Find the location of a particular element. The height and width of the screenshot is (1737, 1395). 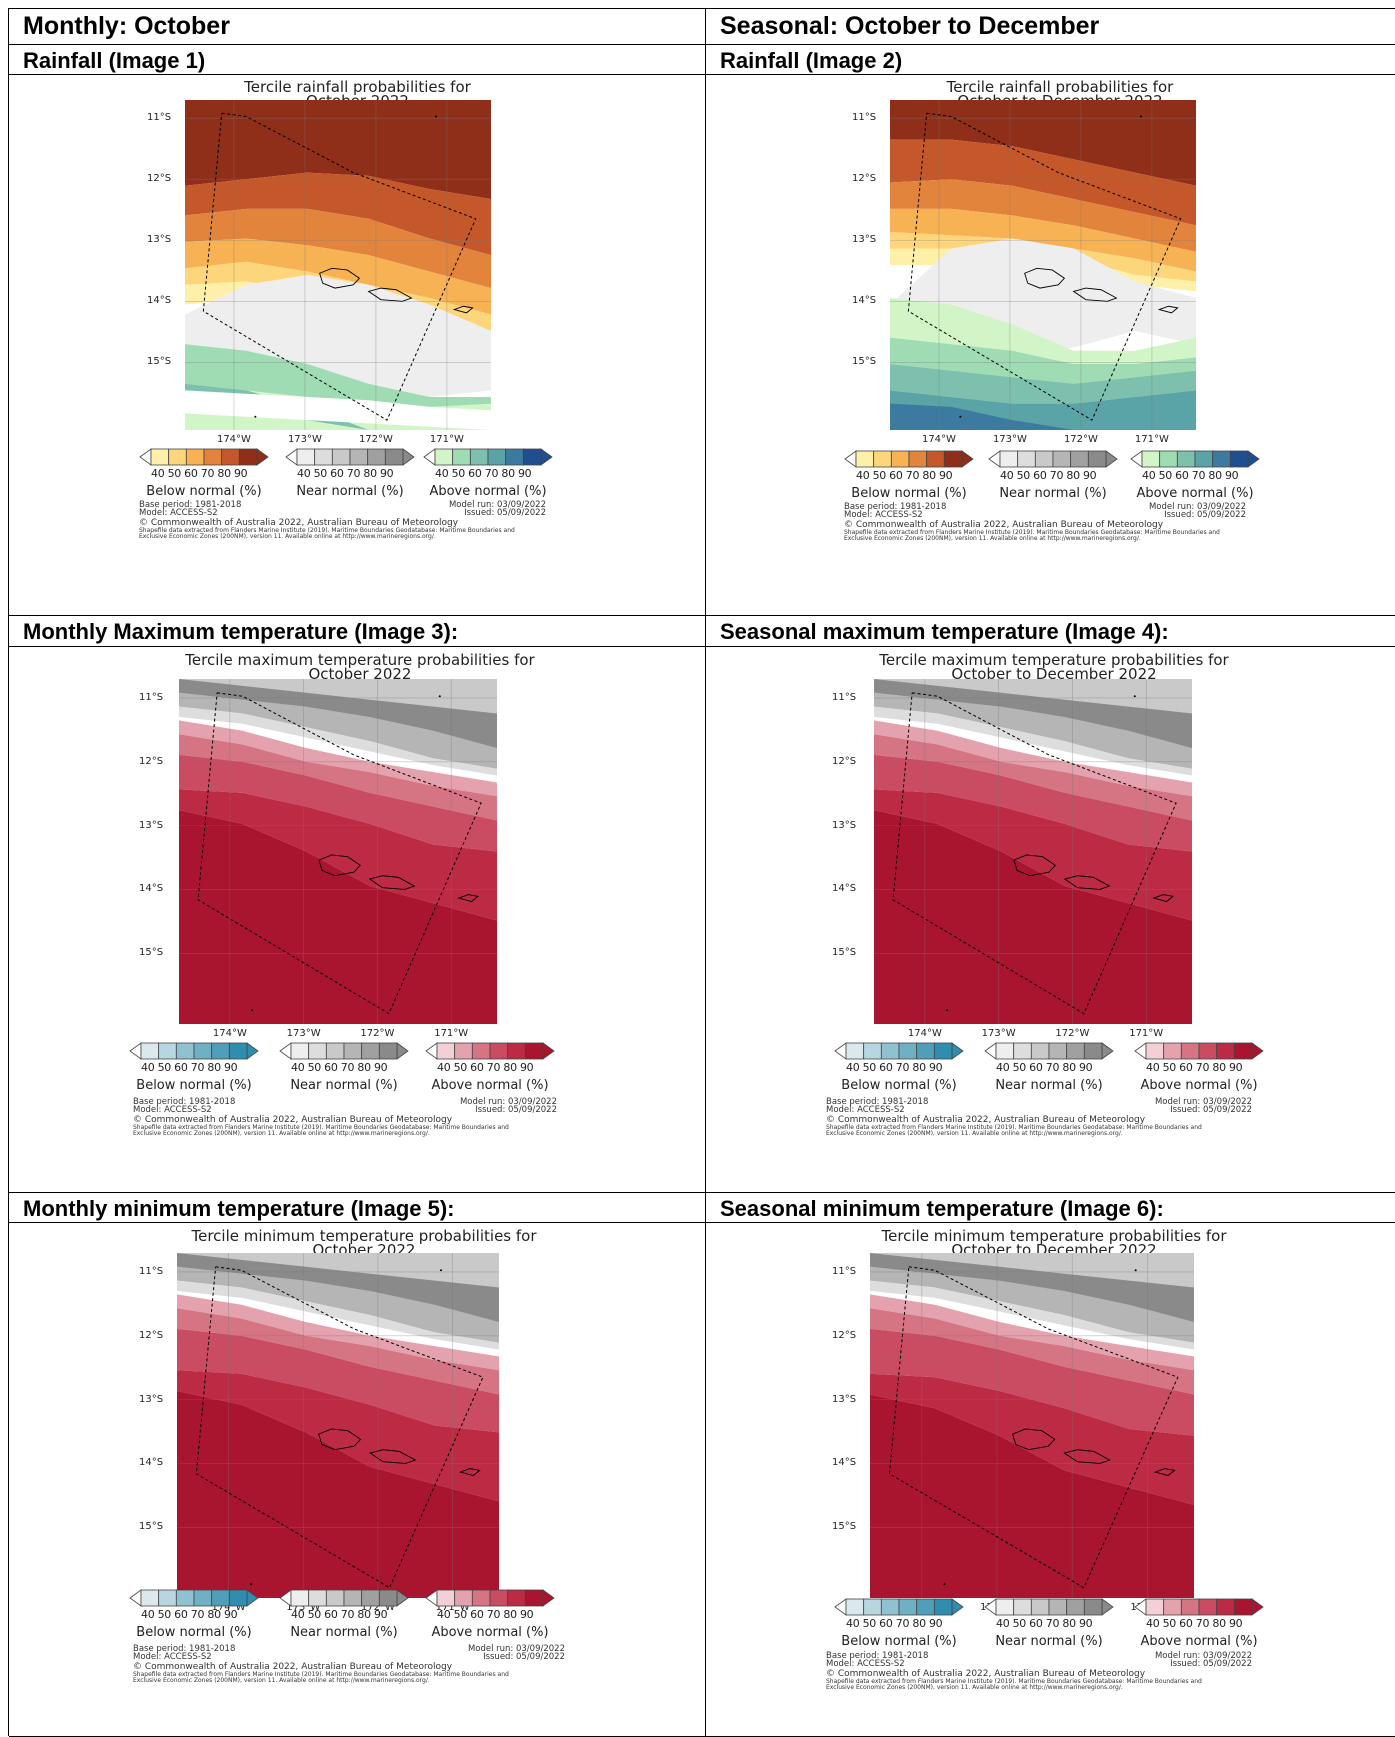

longitude-label: 171°W is located at coordinates (1151, 439).